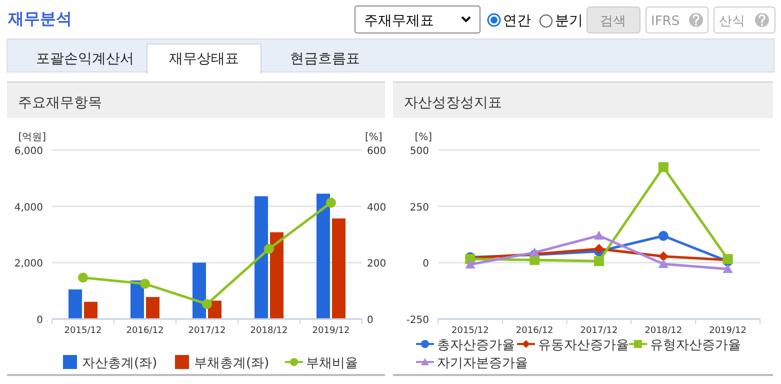 The image size is (781, 384). What do you see at coordinates (399, 21) in the screenshot?
I see `text: 주재무제표` at bounding box center [399, 21].